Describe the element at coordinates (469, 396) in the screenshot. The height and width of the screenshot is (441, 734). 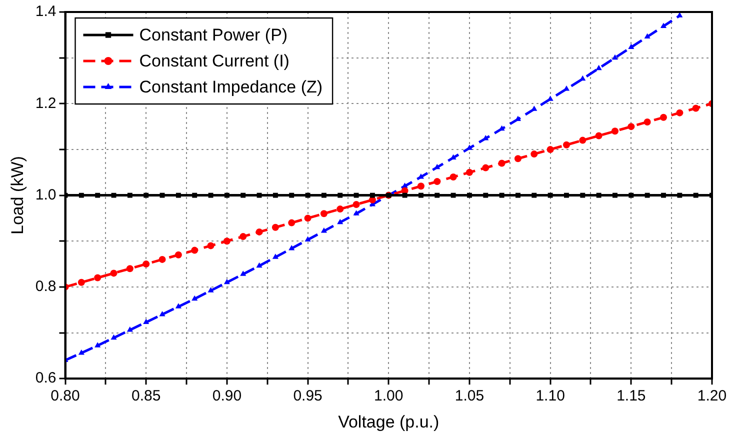
I see `x-tick-label: 1.05` at that location.